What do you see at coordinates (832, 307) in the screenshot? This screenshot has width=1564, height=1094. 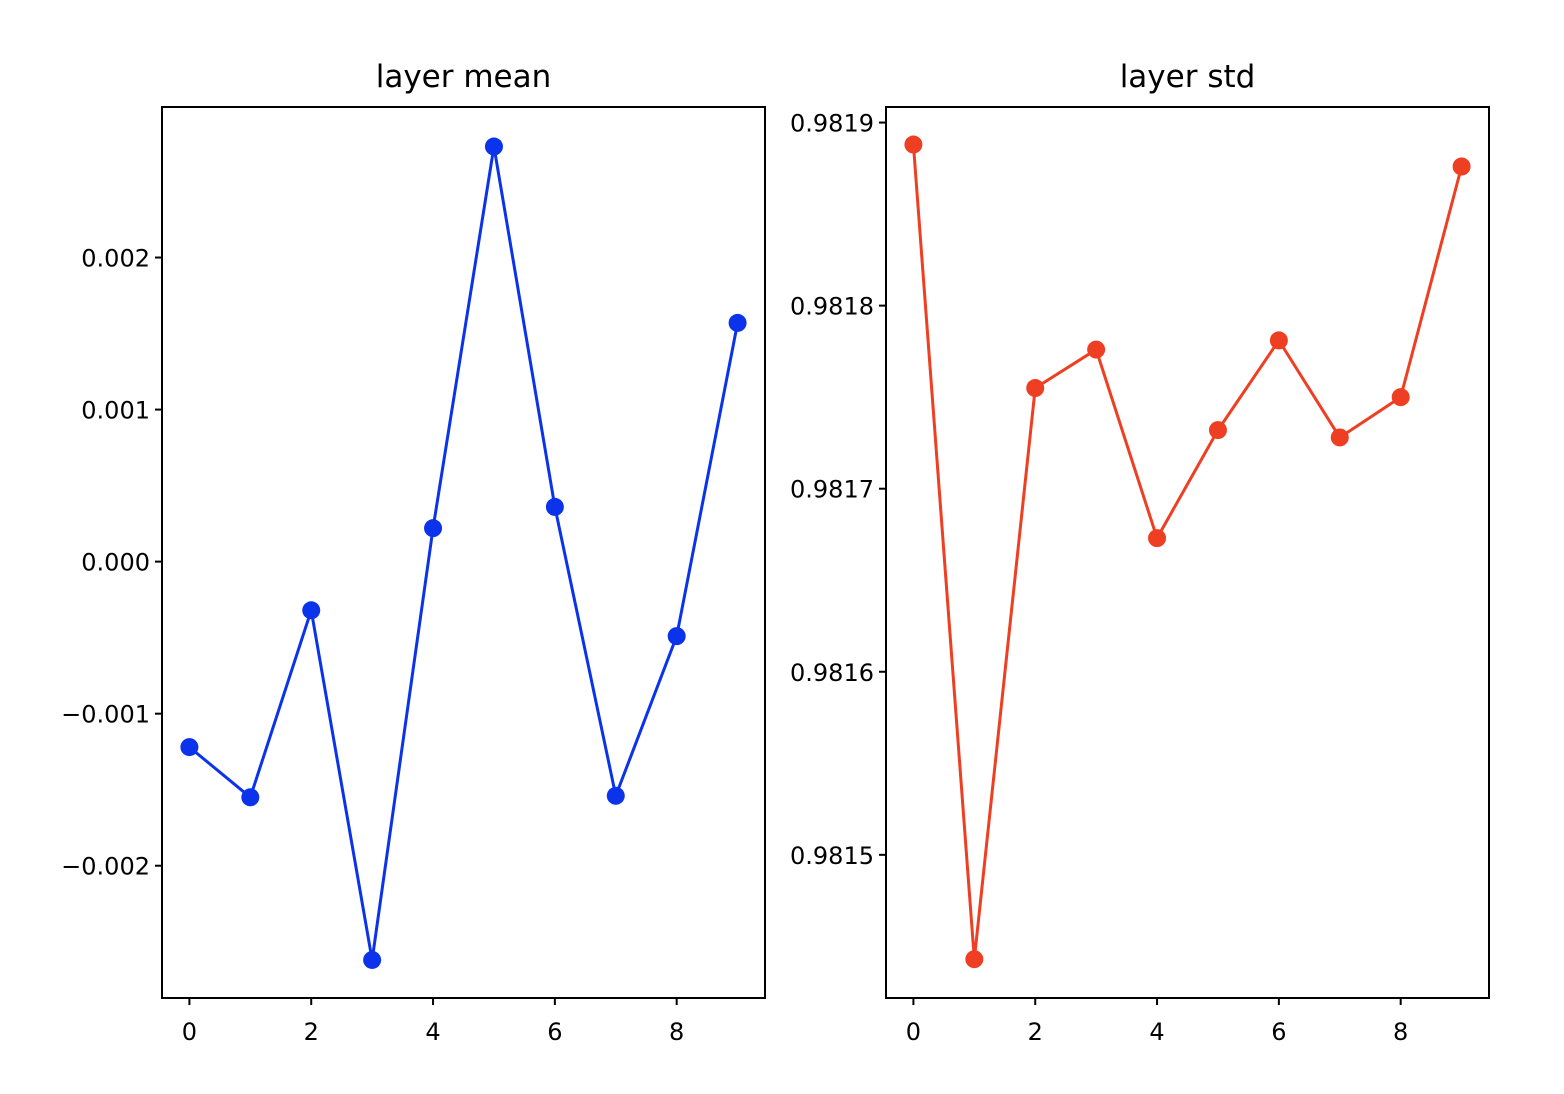 I see `layer-std-y-tick-label: 0.9818` at bounding box center [832, 307].